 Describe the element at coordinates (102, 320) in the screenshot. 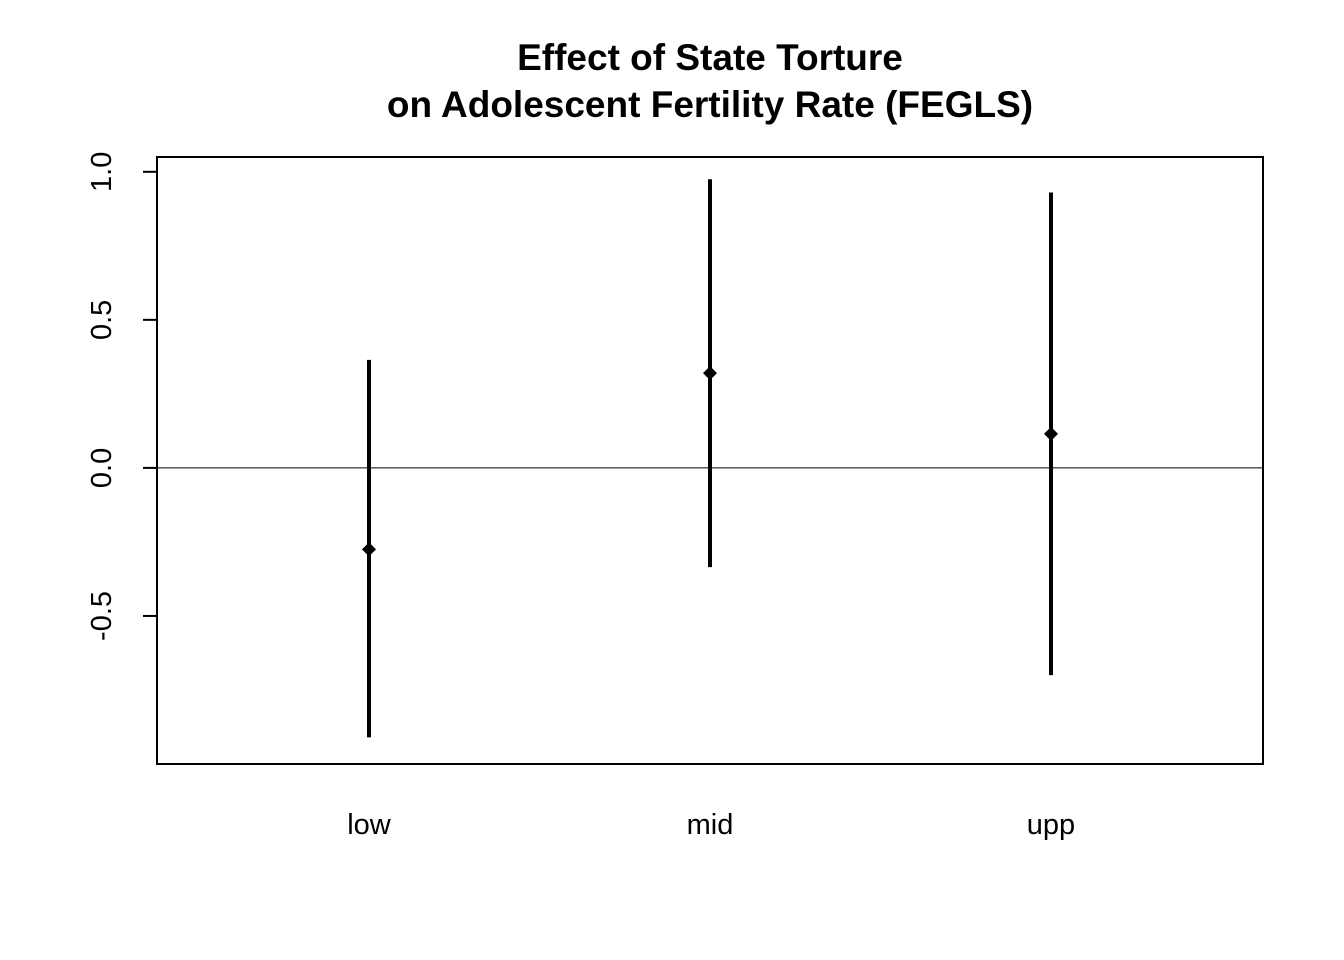

I see `y-tick-label: 0.5` at that location.